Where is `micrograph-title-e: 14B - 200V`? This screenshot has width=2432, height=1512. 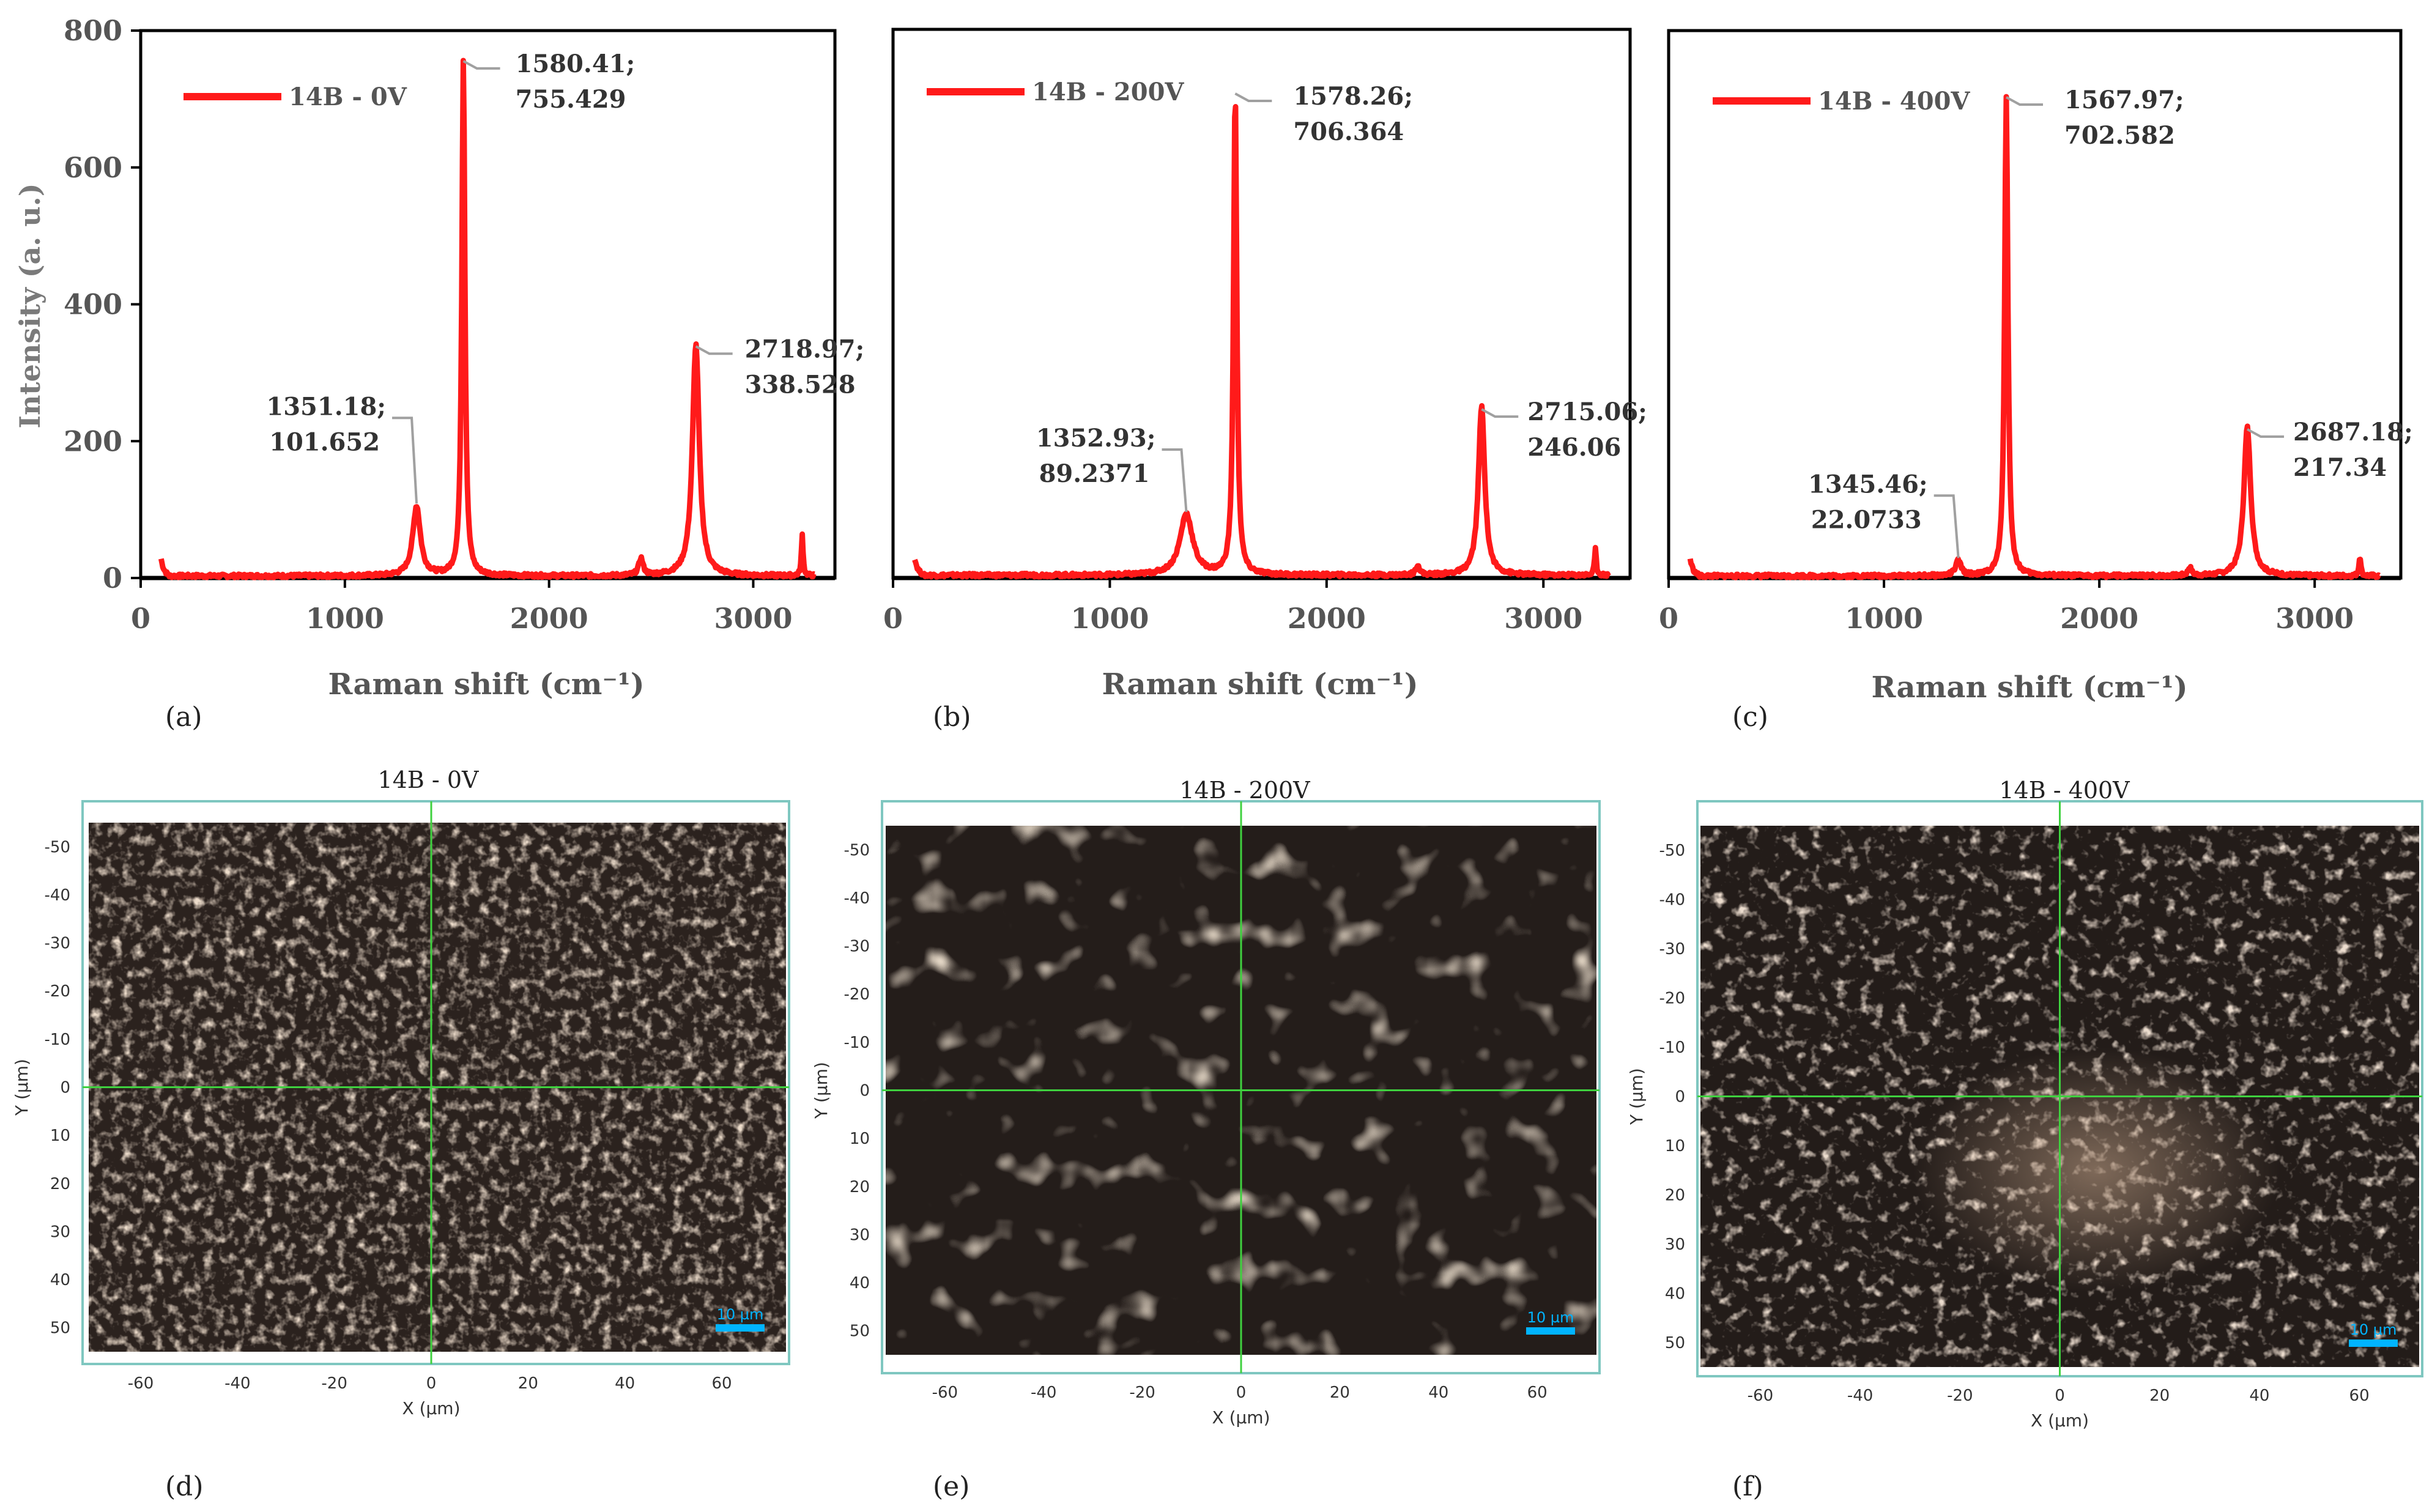
micrograph-title-e: 14B - 200V is located at coordinates (1244, 790).